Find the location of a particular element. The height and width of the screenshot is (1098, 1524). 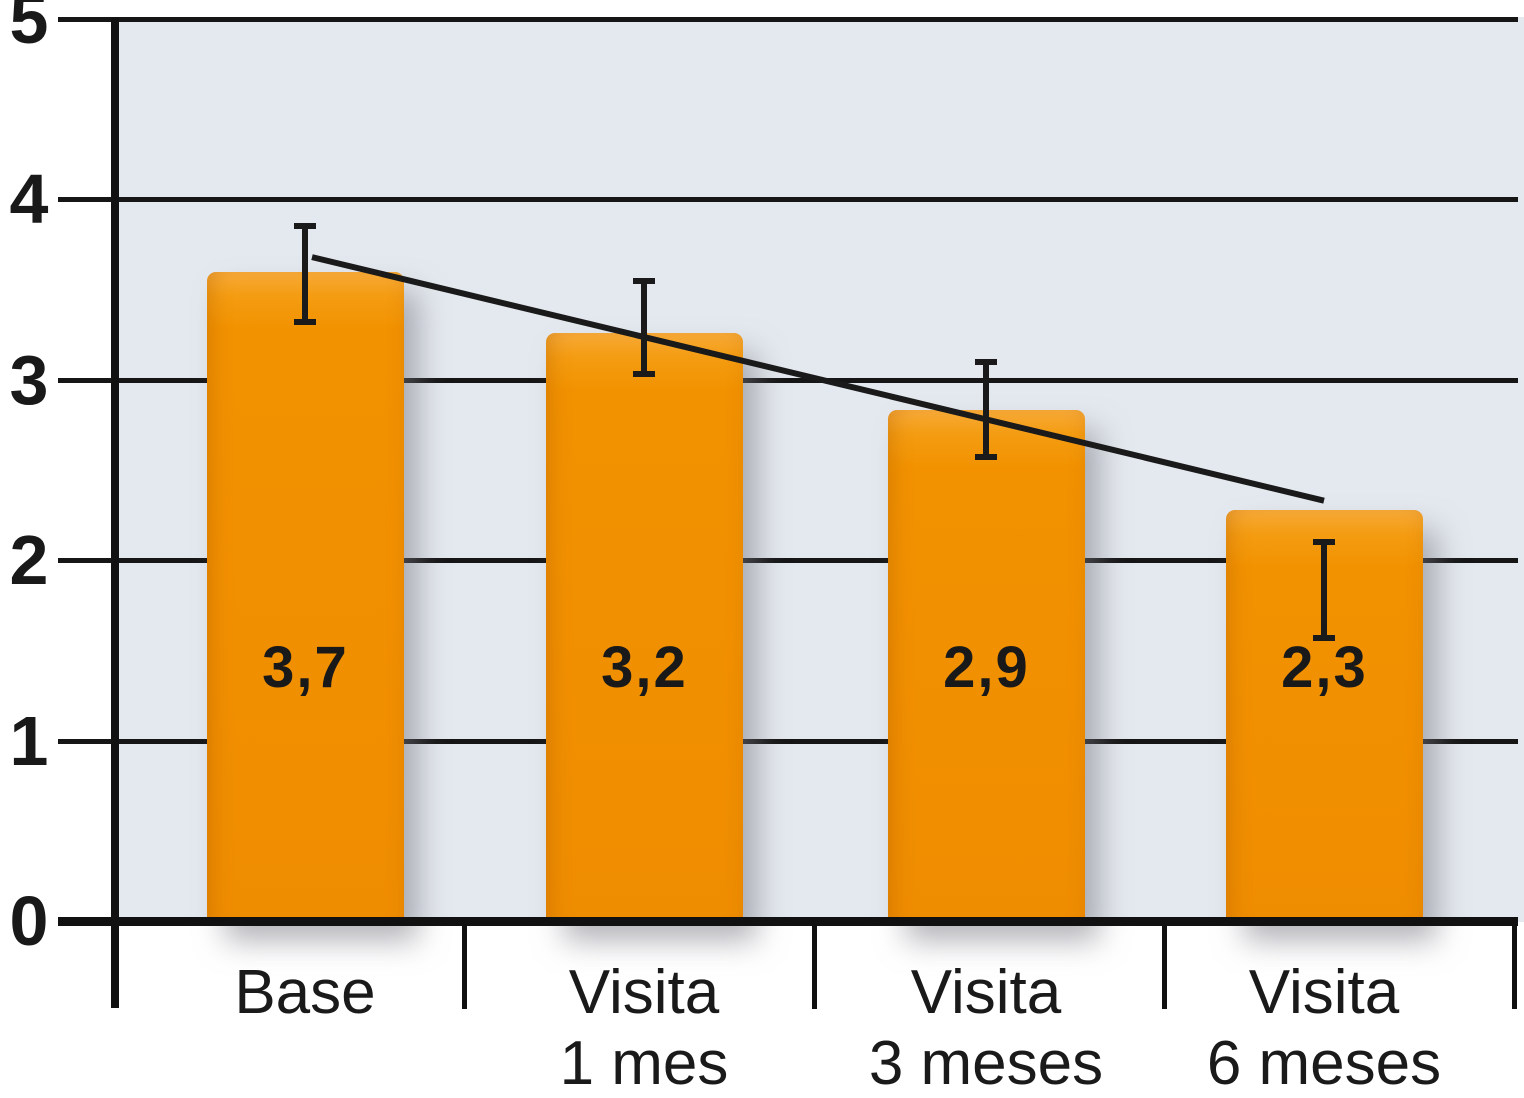

bar-value-label-4: 2,3 is located at coordinates (1324, 667).